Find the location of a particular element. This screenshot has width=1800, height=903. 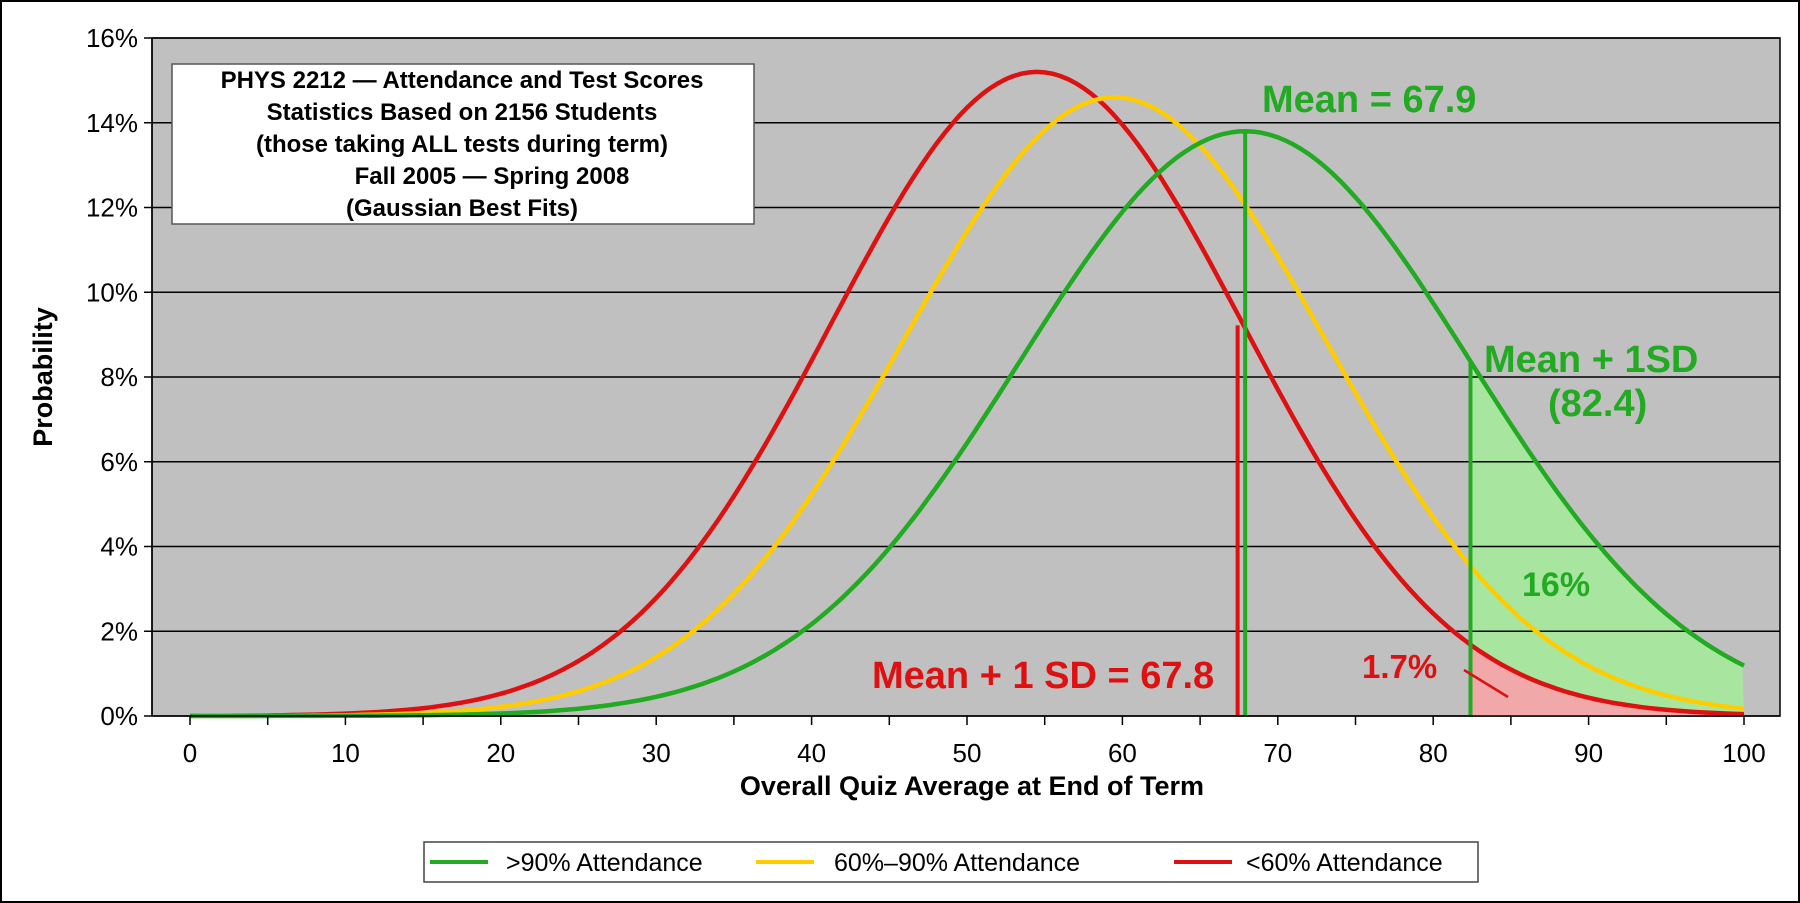

x-tick-label: 100 is located at coordinates (1743, 753).